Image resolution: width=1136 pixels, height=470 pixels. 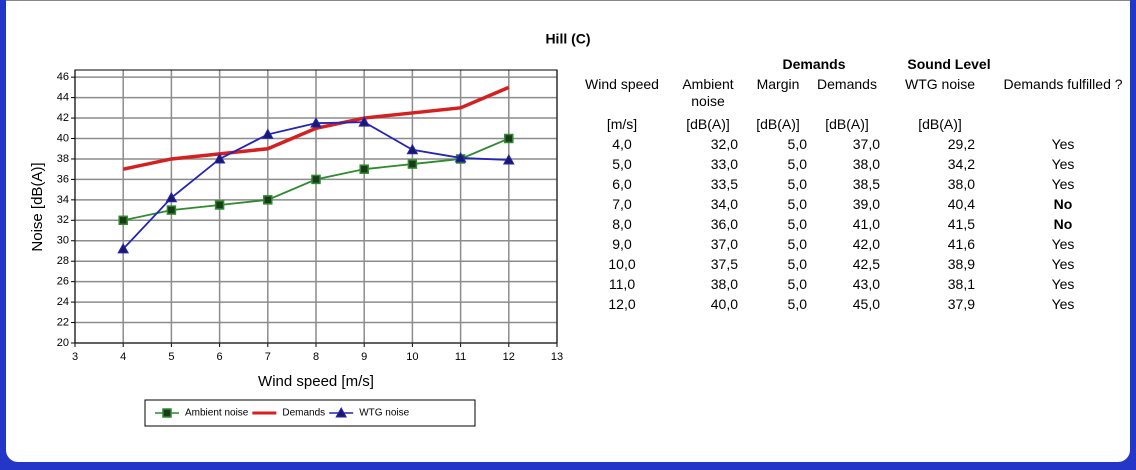 What do you see at coordinates (220, 357) in the screenshot?
I see `x-tick-label: 6` at bounding box center [220, 357].